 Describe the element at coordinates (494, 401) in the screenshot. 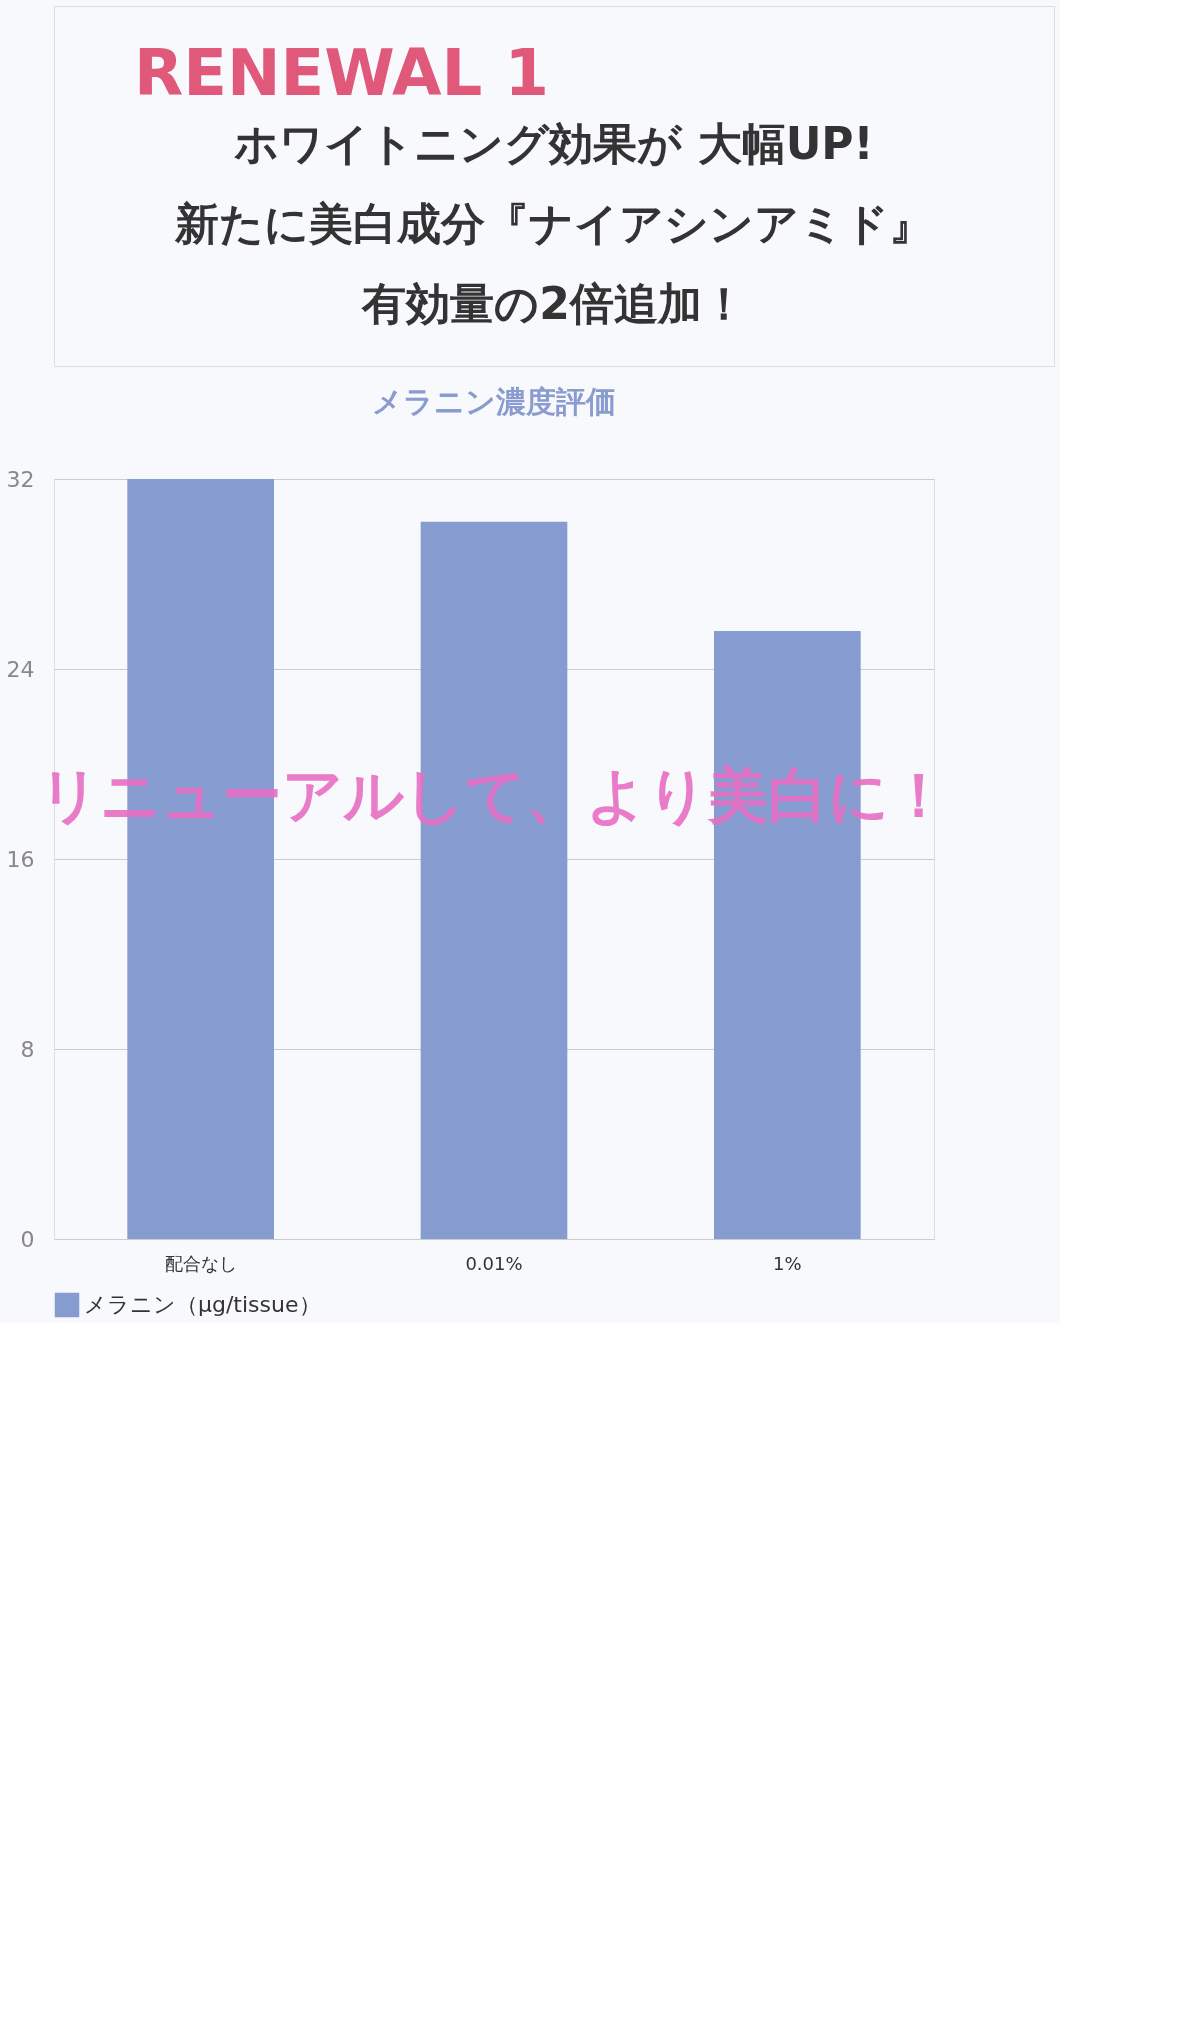

I see `chart-title: メラニン濃度評価` at that location.